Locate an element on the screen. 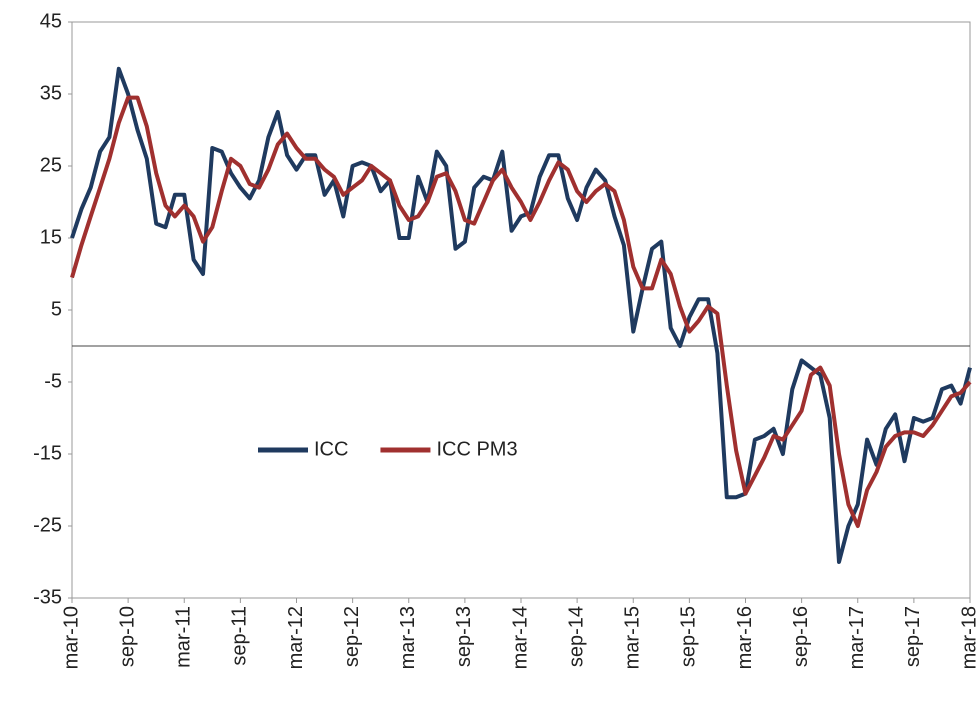 The image size is (979, 710). x-tick-label: sep-16 is located at coordinates (801, 636).